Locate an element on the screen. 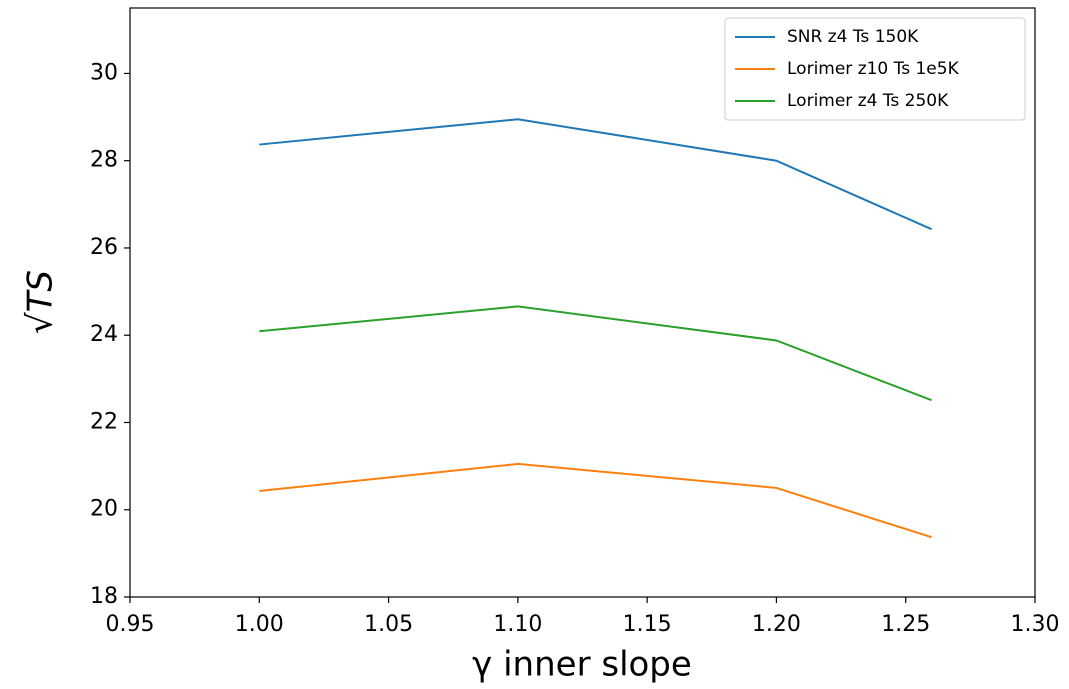  x-tick-label: 1.15 is located at coordinates (647, 624).